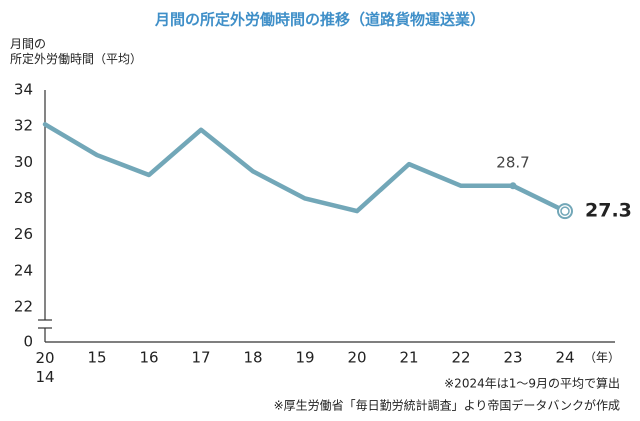 This screenshot has width=640, height=421. Describe the element at coordinates (608, 211) in the screenshot. I see `value-label: 27.3` at that location.